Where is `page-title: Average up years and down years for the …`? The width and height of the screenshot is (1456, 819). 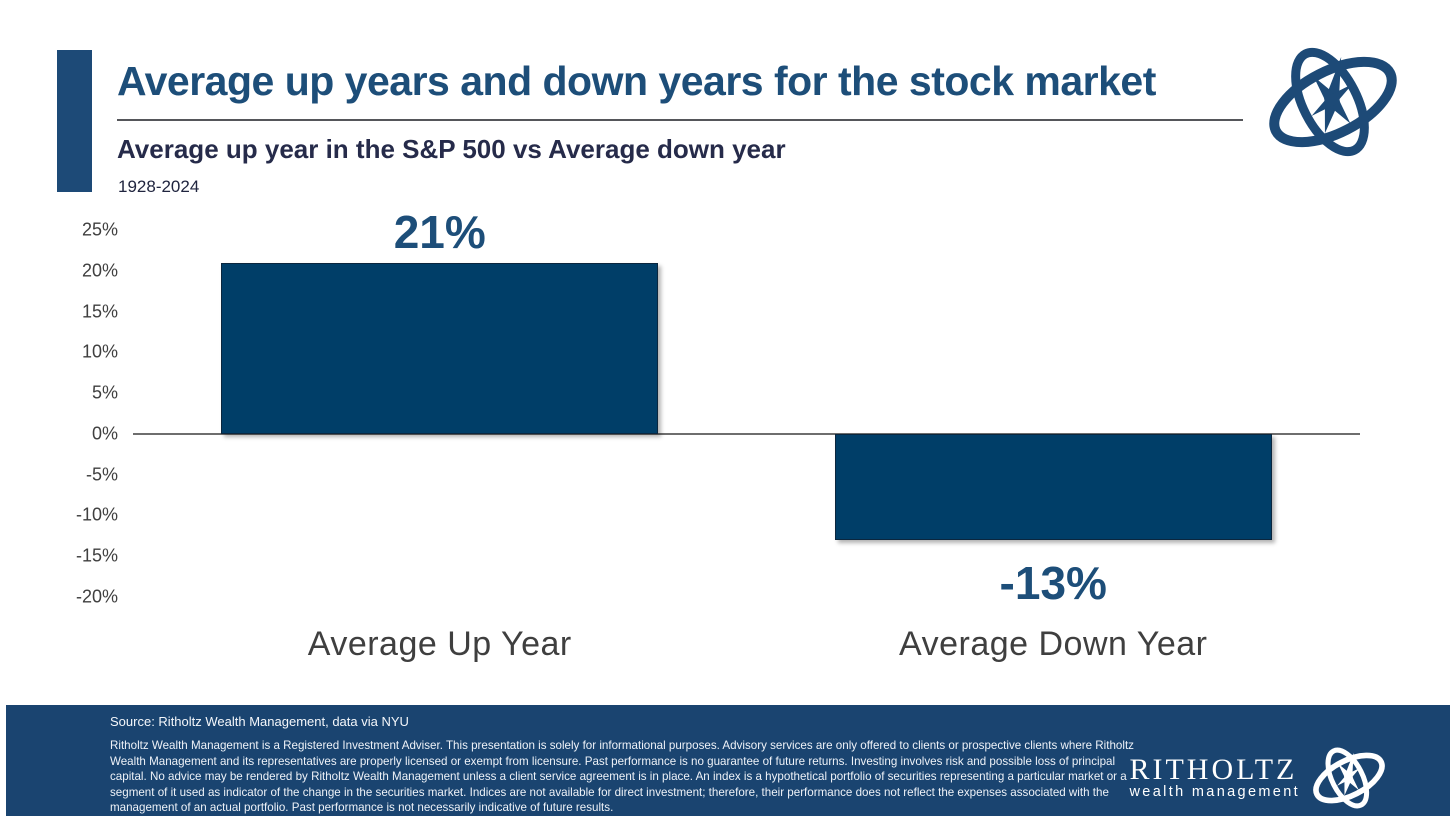
page-title: Average up years and down years for the … is located at coordinates (636, 81).